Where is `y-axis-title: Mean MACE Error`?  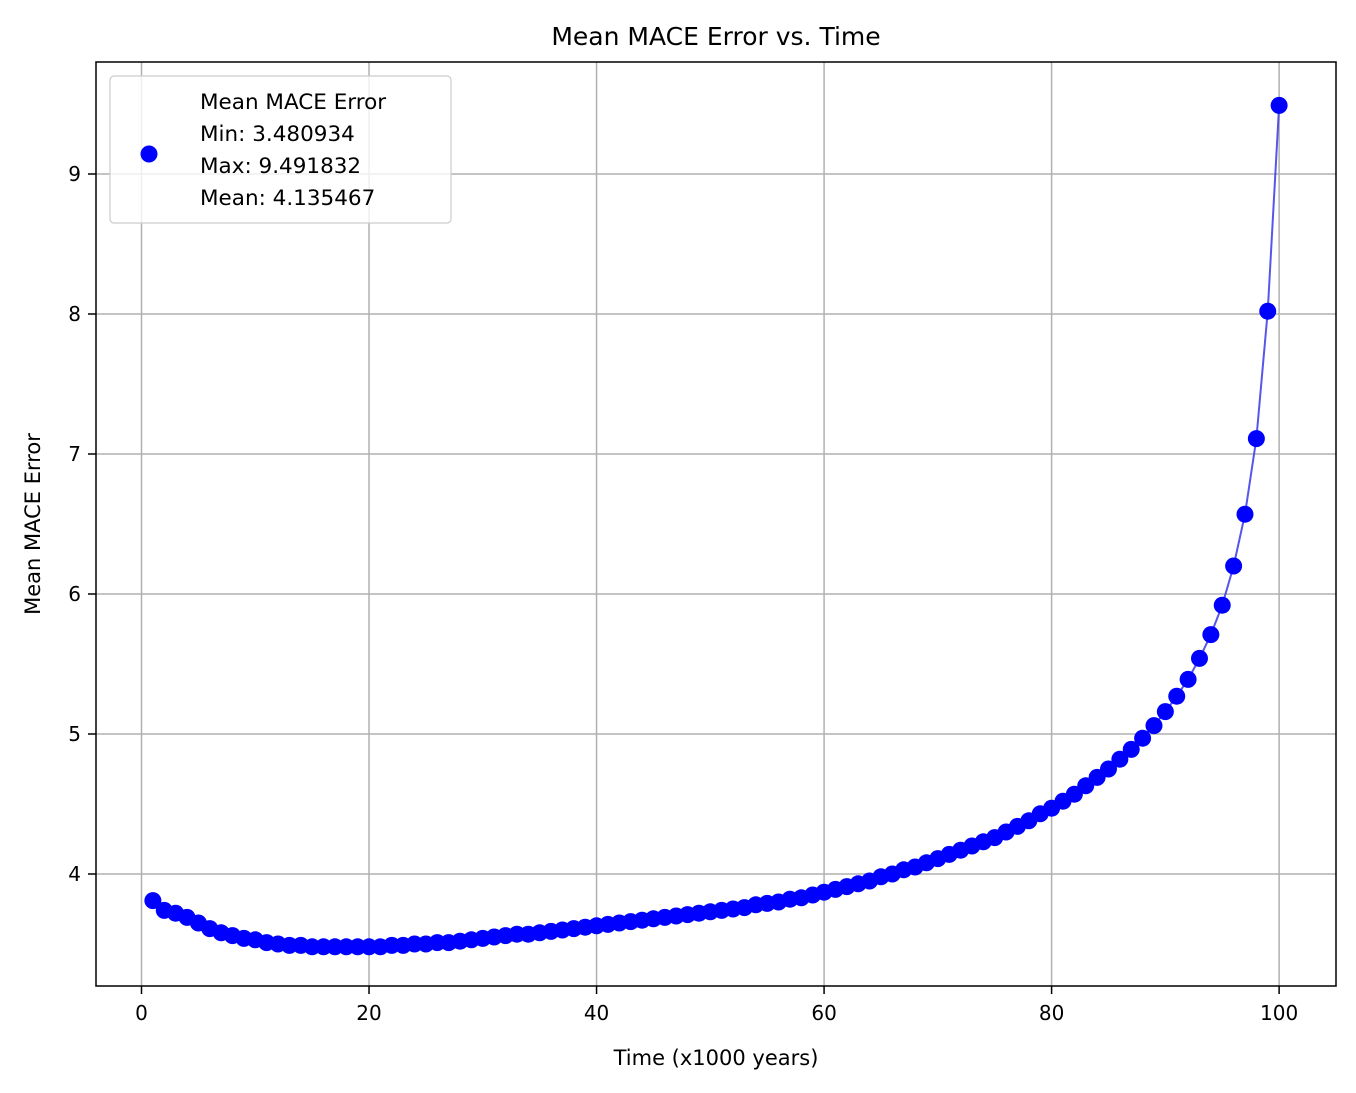 y-axis-title: Mean MACE Error is located at coordinates (33, 524).